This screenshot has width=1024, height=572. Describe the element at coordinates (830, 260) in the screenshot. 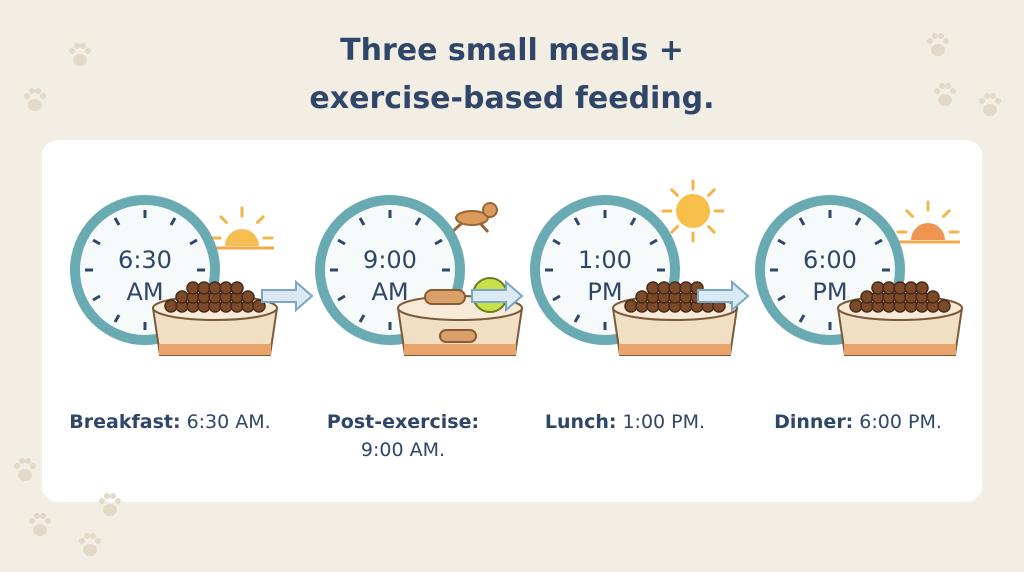

I see `clock-time: 6:00` at that location.